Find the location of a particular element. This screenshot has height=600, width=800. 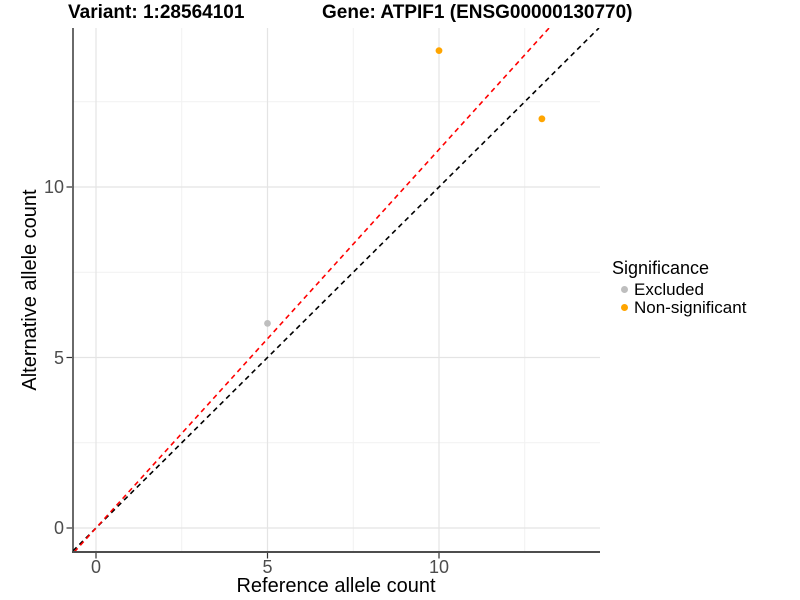

x-tick-label: 5 is located at coordinates (267, 567).